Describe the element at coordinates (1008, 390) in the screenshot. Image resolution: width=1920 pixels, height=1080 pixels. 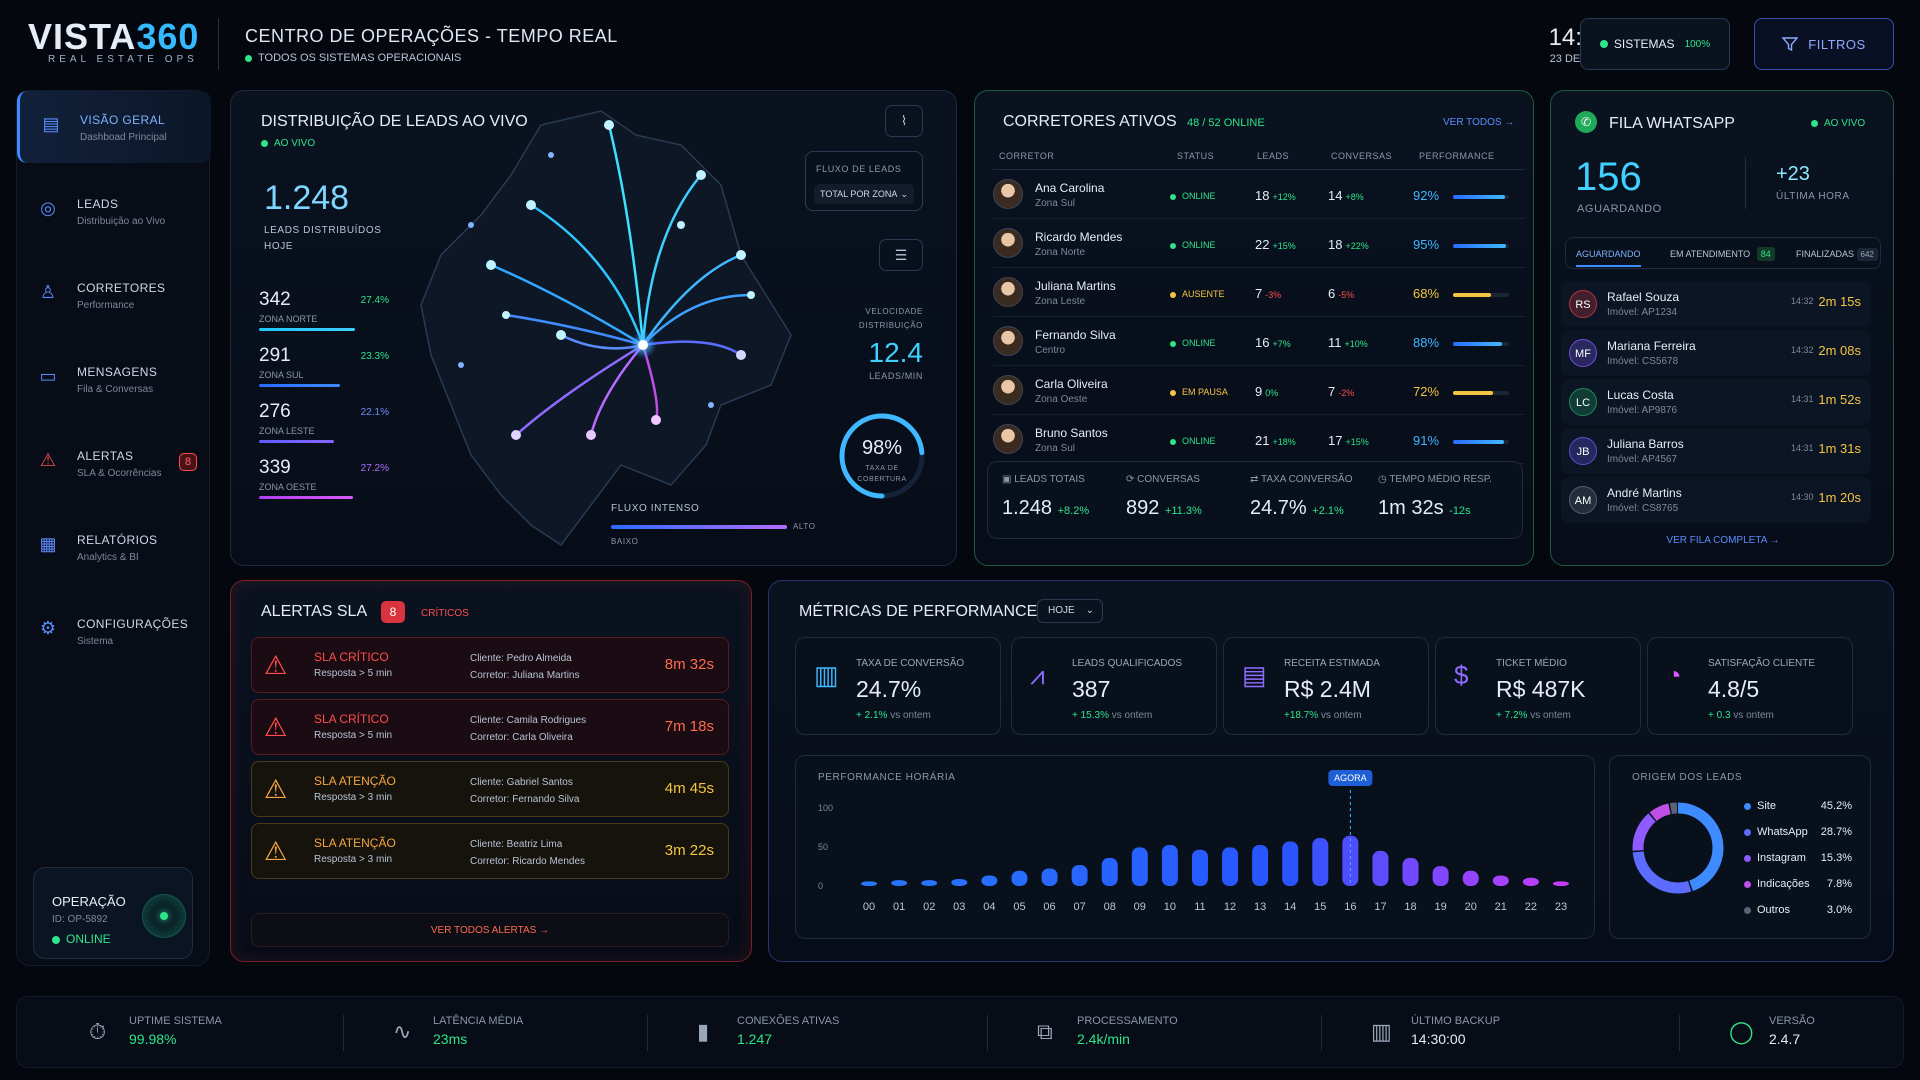
I see `avatar` at that location.